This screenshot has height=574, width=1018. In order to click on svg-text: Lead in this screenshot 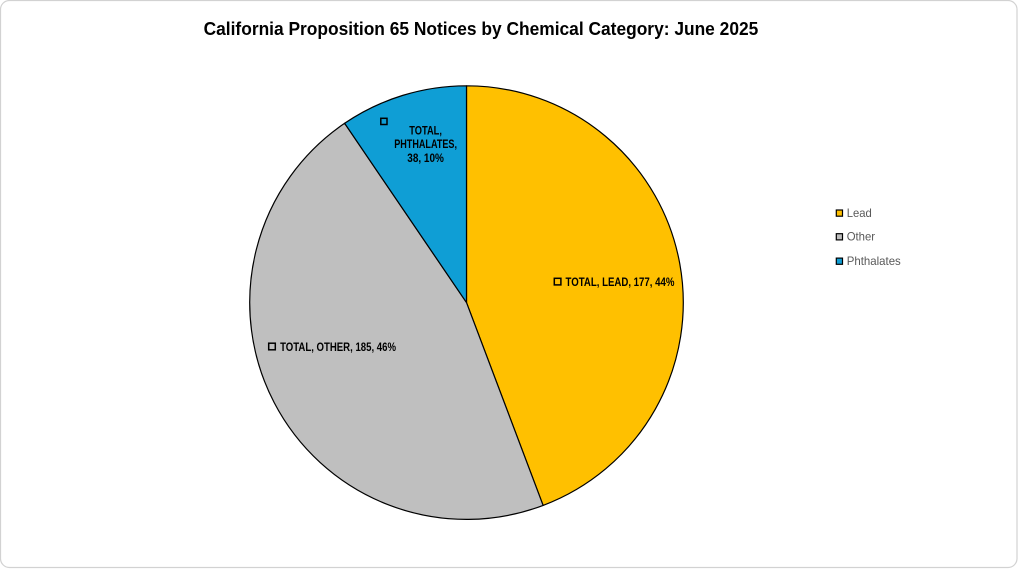, I will do `click(859, 213)`.